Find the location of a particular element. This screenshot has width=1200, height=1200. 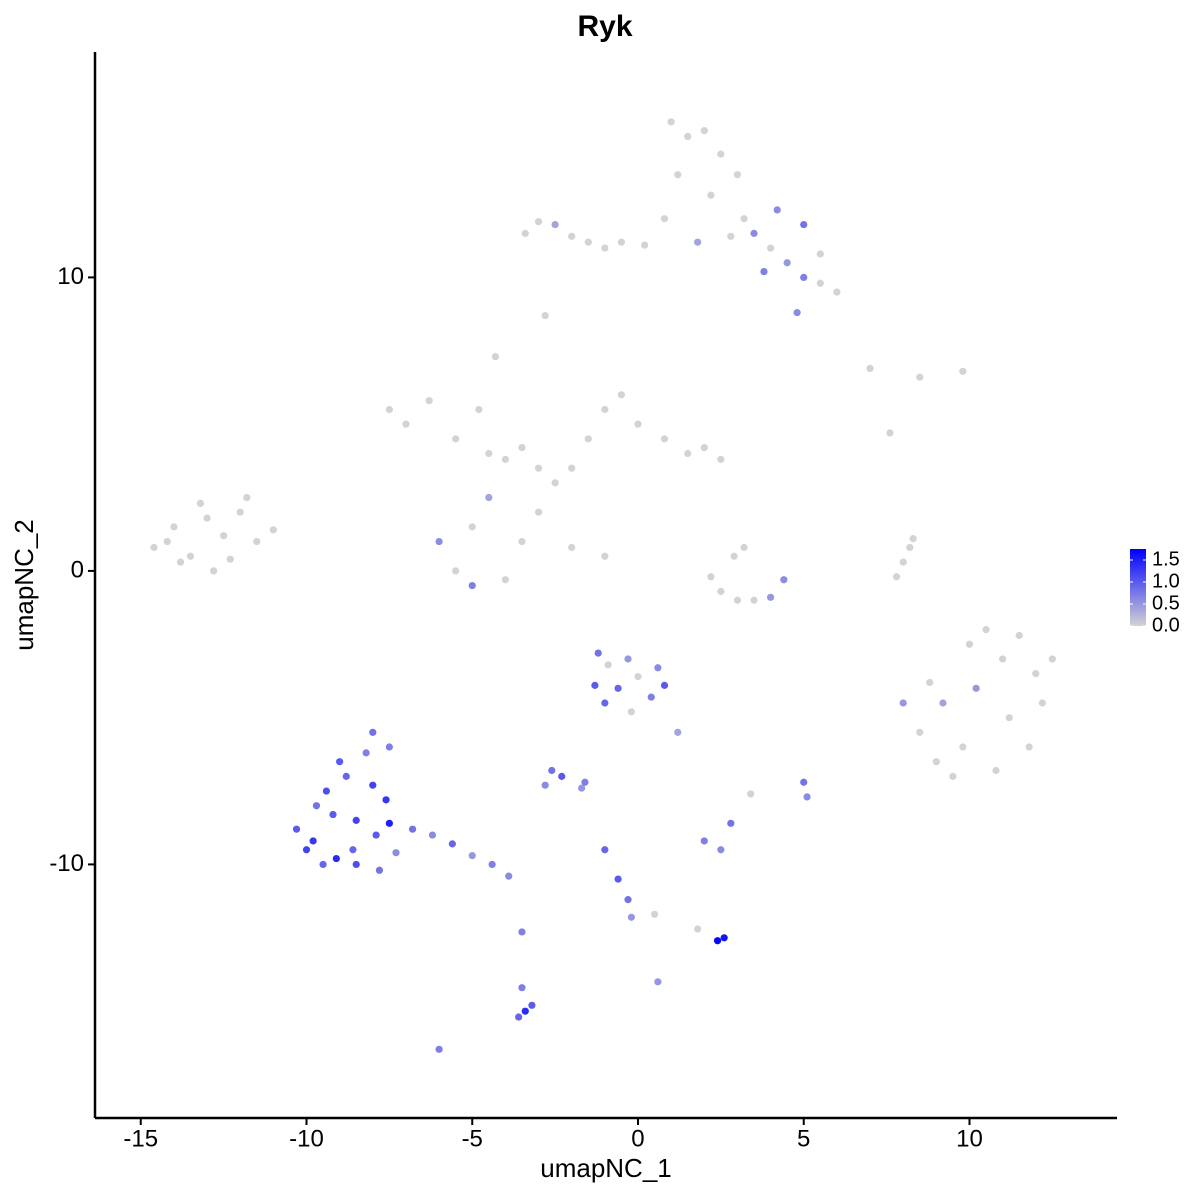

y-tick-label: 10 is located at coordinates (70, 276).